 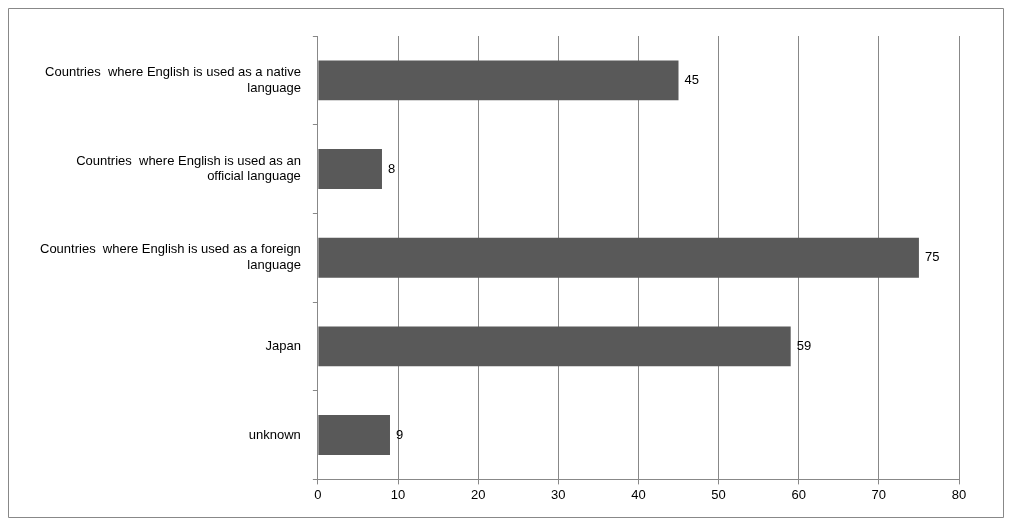 What do you see at coordinates (558, 494) in the screenshot?
I see `x-tick-label: 30` at bounding box center [558, 494].